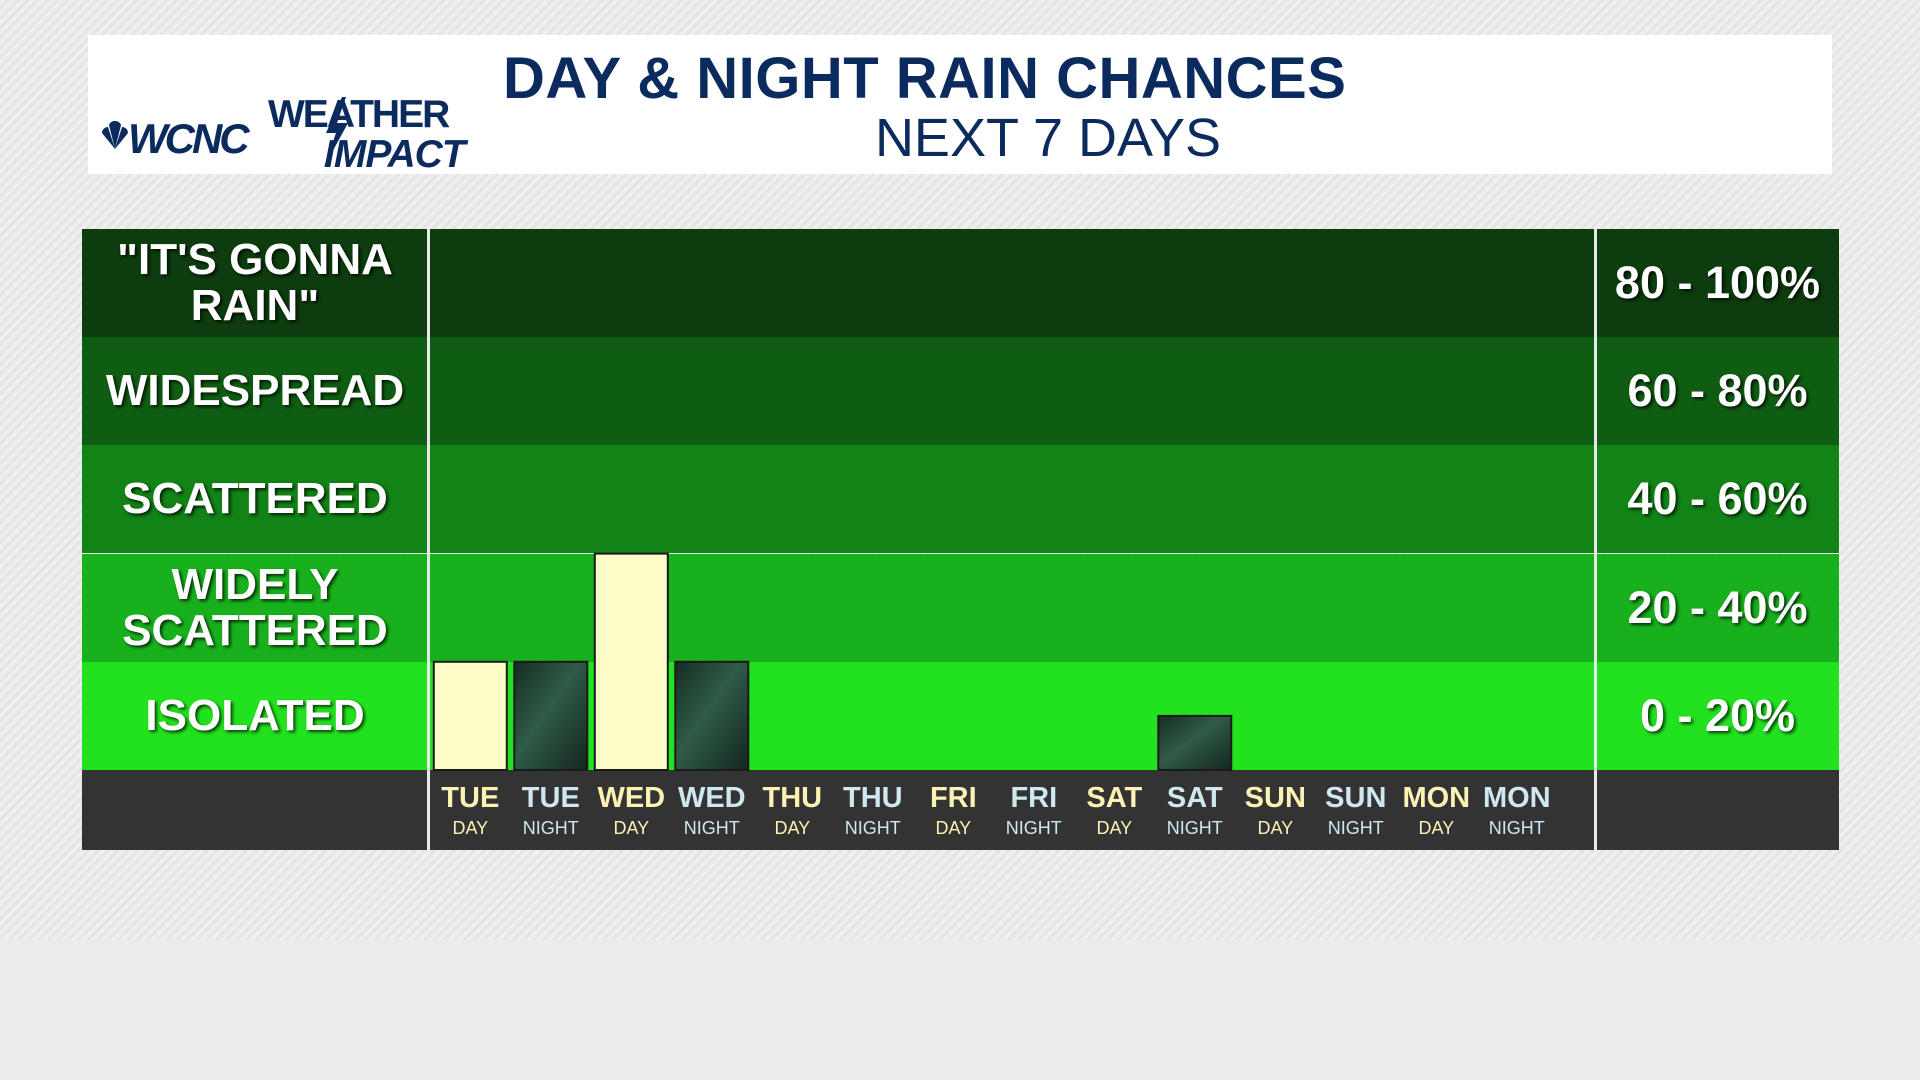  What do you see at coordinates (255, 390) in the screenshot?
I see `band-label: WIDESPREAD` at bounding box center [255, 390].